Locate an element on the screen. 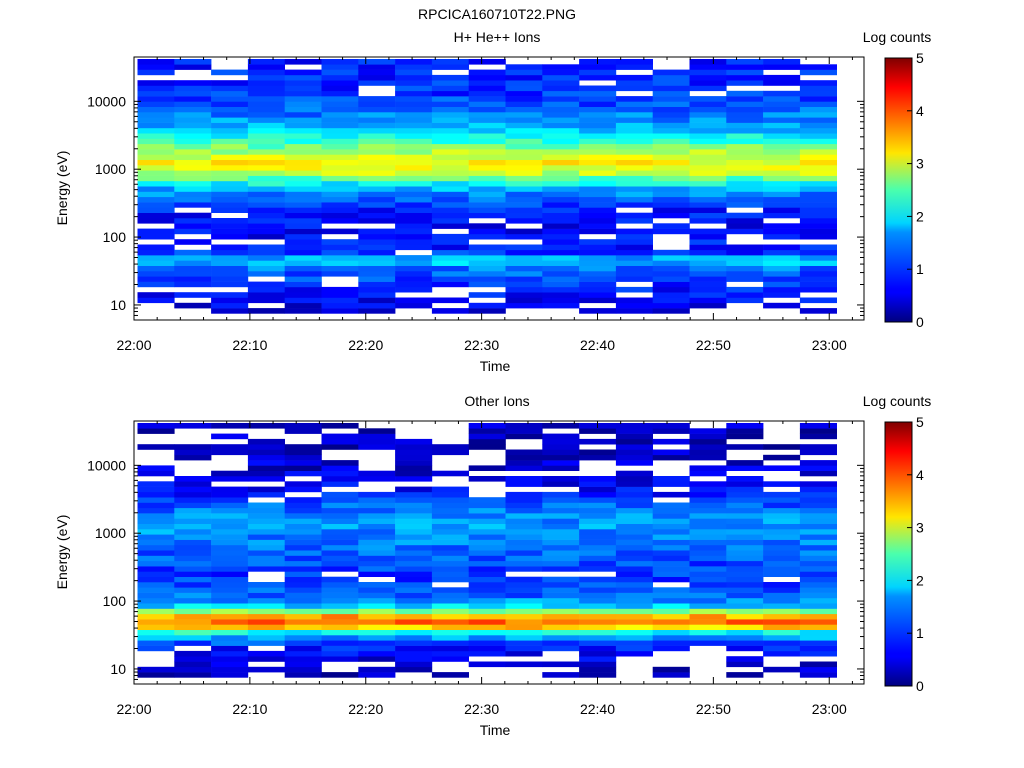 The height and width of the screenshot is (768, 1024). x-tick-label: 23:00 is located at coordinates (829, 345).